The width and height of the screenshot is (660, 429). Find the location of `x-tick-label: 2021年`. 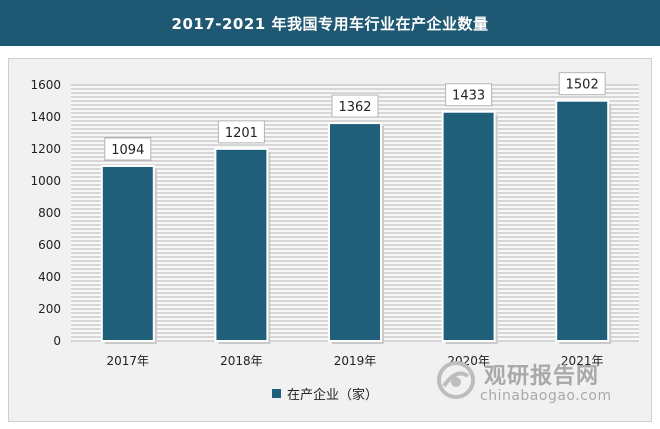

x-tick-label: 2021年 is located at coordinates (582, 361).